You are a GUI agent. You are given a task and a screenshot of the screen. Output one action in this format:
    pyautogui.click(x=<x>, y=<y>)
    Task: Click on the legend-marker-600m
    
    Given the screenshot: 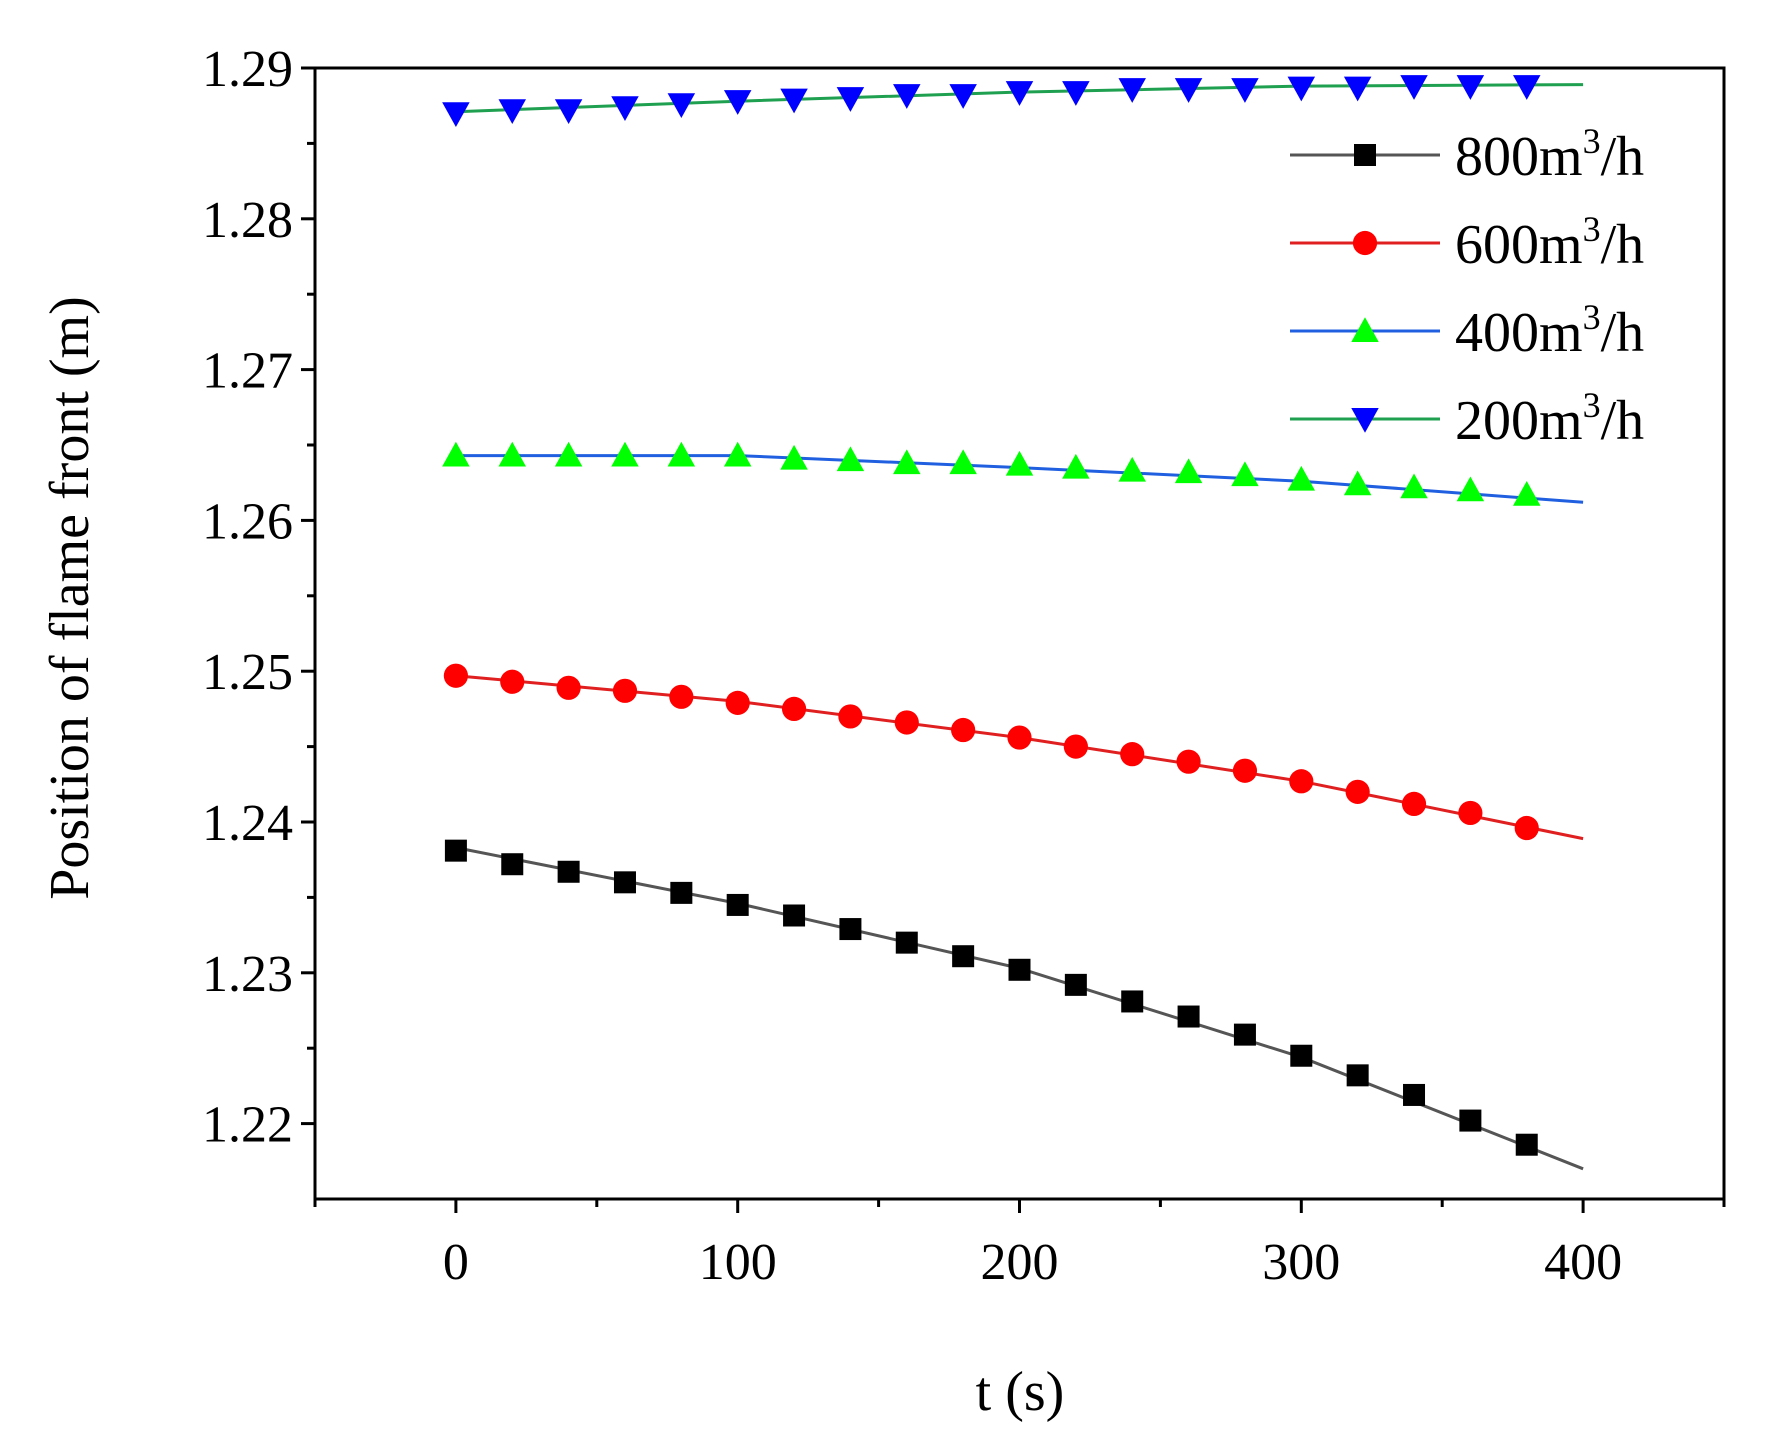 What is the action you would take?
    pyautogui.click(x=1365, y=243)
    